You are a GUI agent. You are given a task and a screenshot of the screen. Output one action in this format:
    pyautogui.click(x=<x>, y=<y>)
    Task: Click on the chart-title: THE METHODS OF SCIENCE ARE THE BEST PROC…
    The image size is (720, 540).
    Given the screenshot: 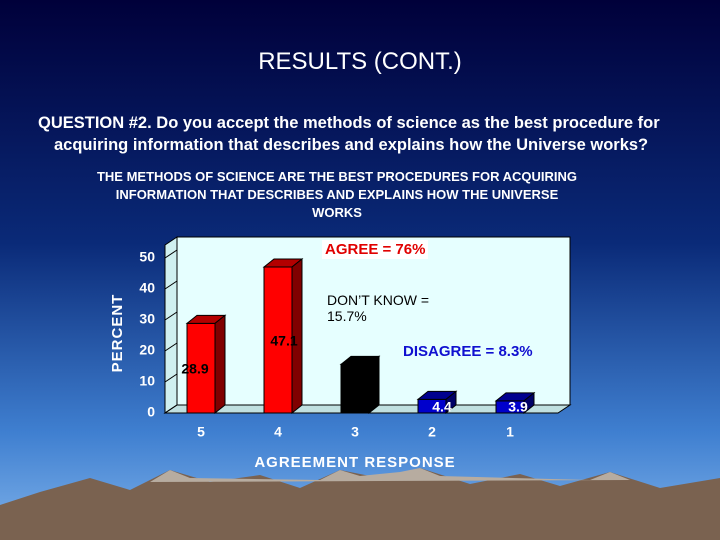 What is the action you would take?
    pyautogui.click(x=337, y=194)
    